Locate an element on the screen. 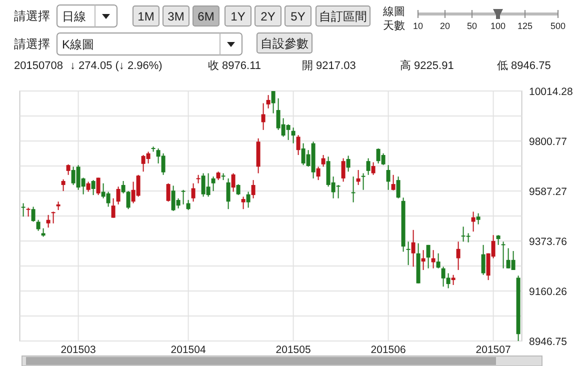  xtick: 201506 is located at coordinates (388, 350).